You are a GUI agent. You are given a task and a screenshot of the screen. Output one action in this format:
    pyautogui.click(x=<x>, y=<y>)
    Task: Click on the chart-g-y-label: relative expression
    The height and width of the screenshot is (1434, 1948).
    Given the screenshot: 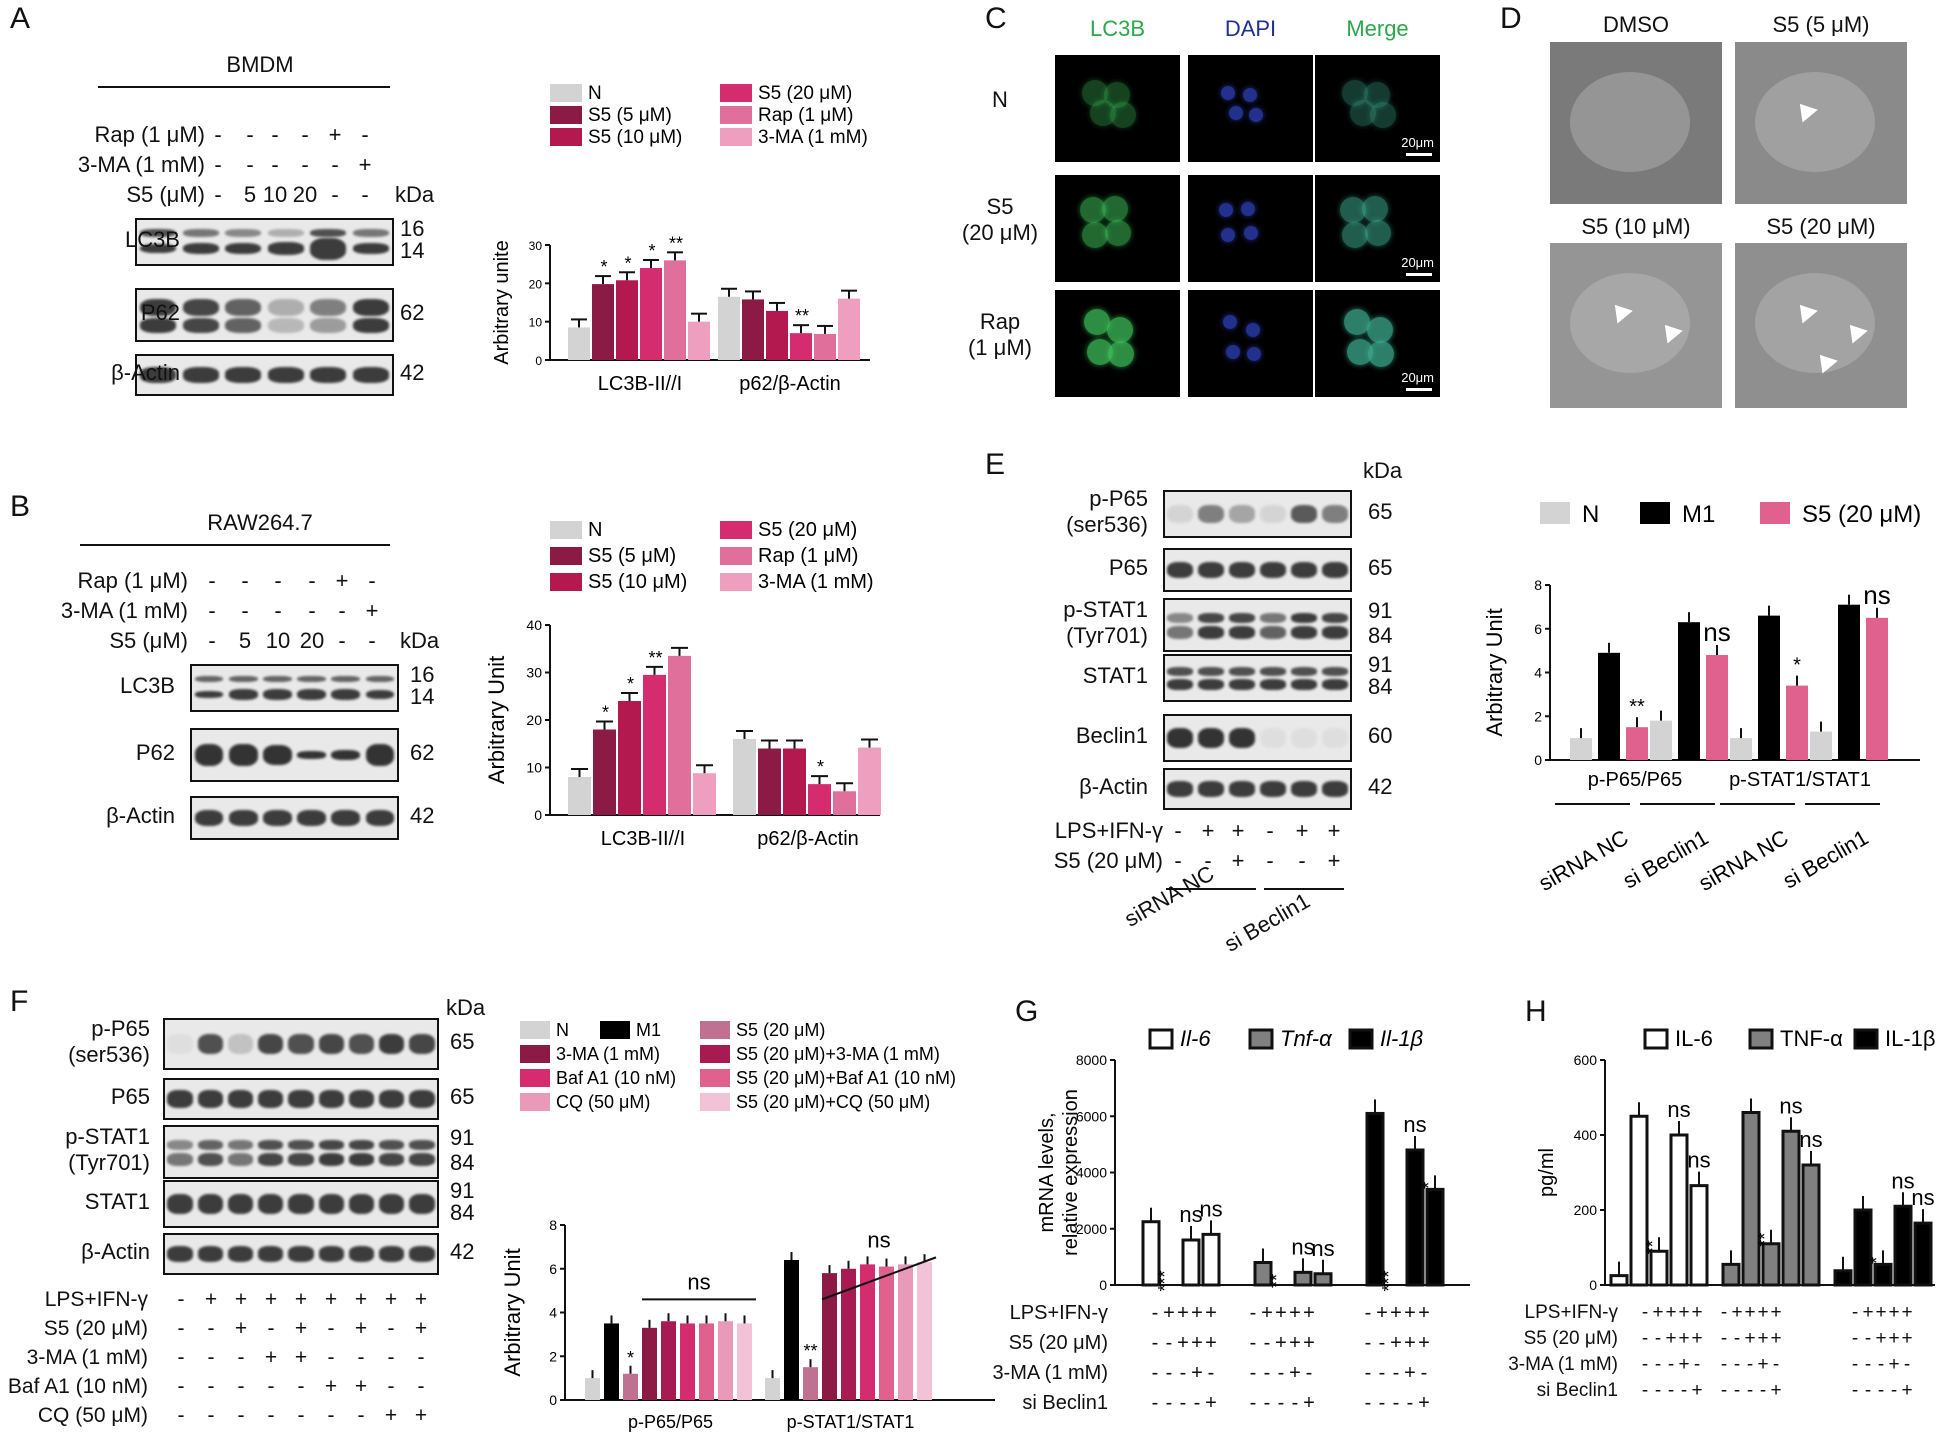 What is the action you would take?
    pyautogui.click(x=1071, y=1172)
    